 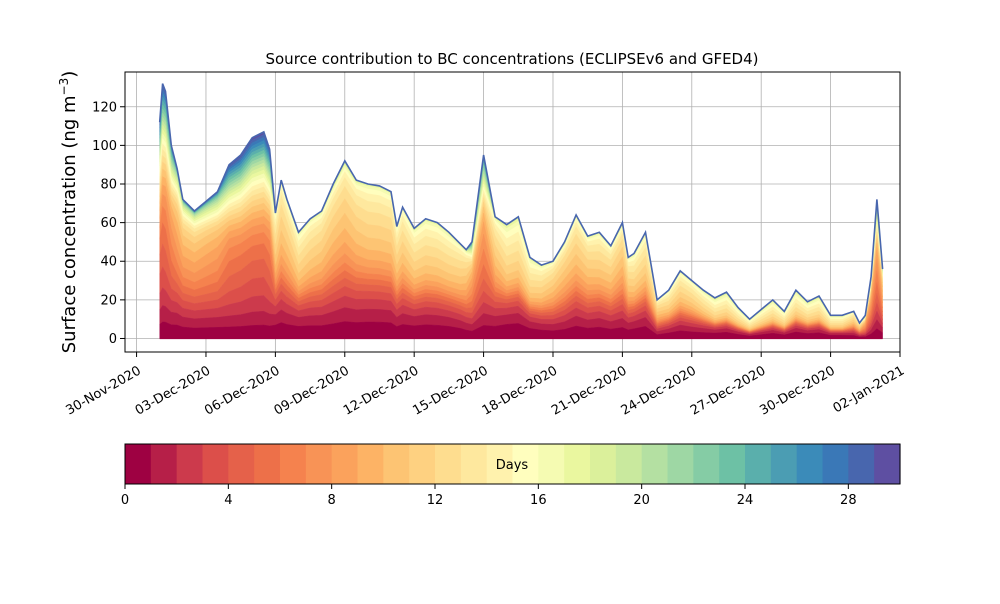 I want to click on y-tick-label: 80, so click(x=108, y=185).